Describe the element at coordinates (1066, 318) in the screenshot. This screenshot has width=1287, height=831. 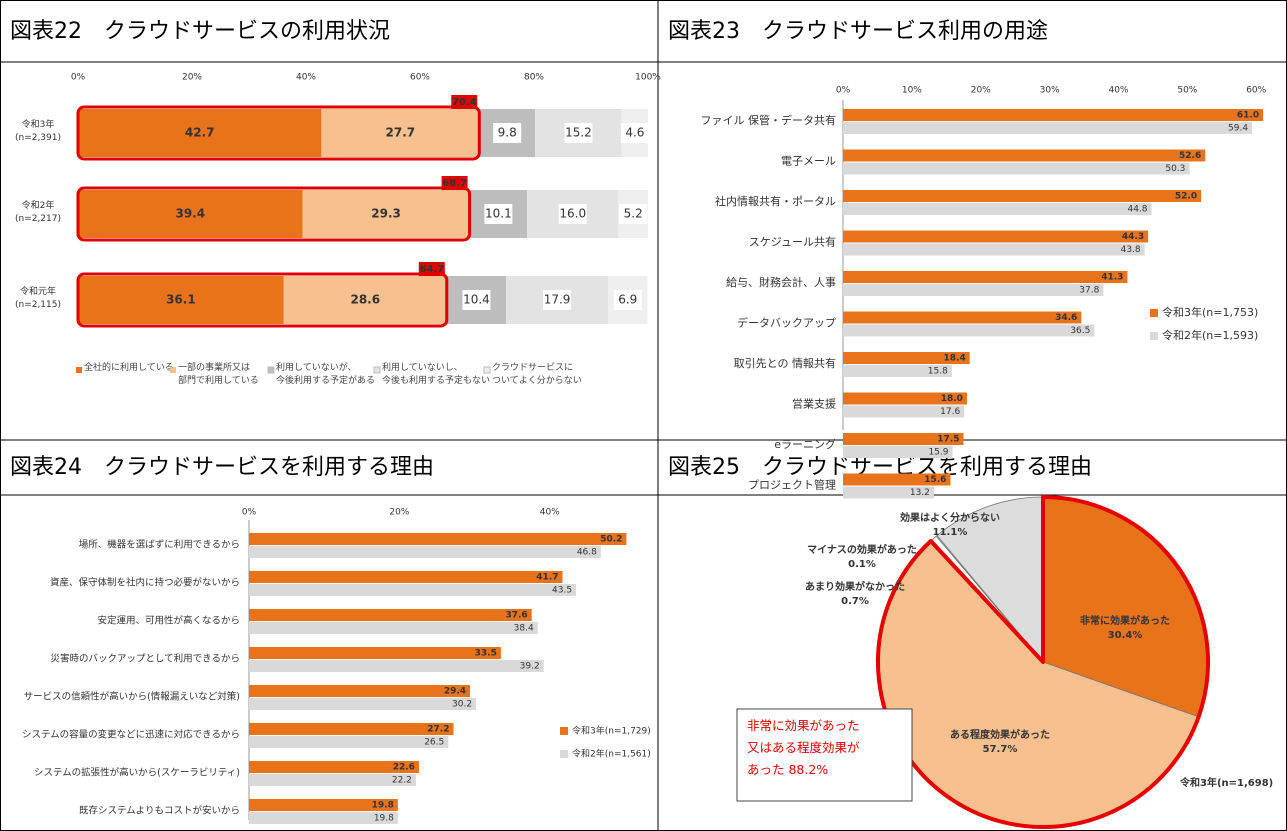
I see `value-label: 34.6` at that location.